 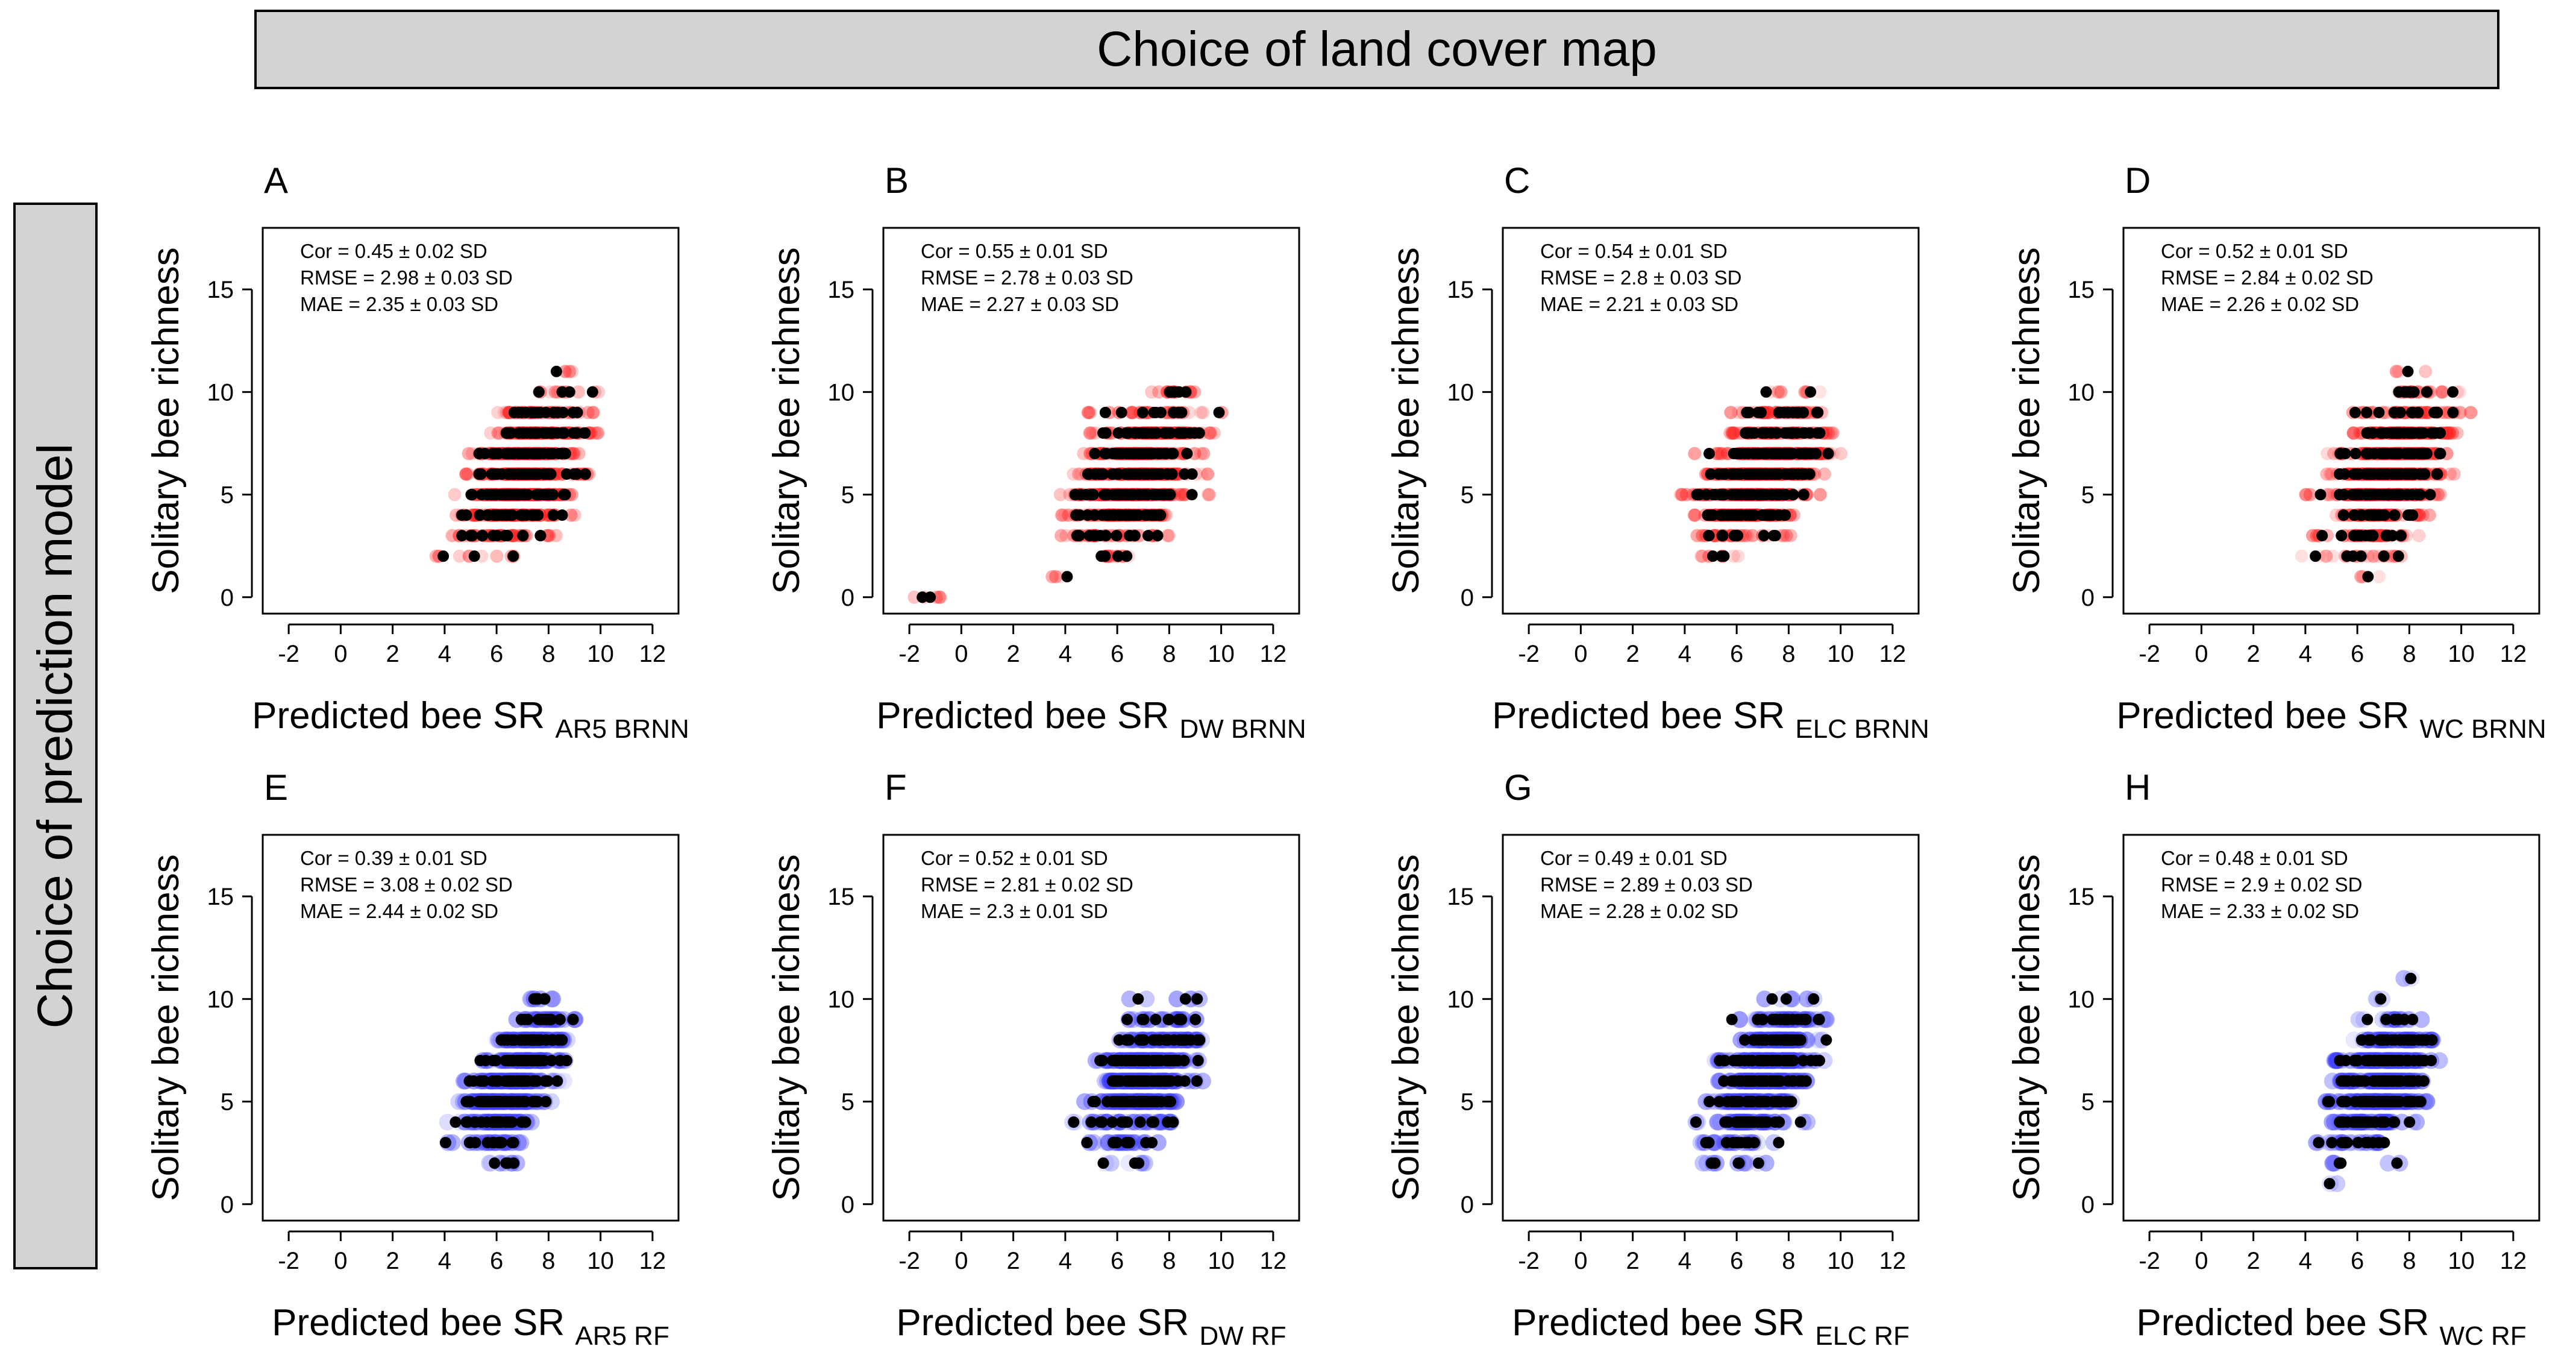 I want to click on x-axis-title: Predicted bee SR WC BRNN, so click(x=2331, y=719).